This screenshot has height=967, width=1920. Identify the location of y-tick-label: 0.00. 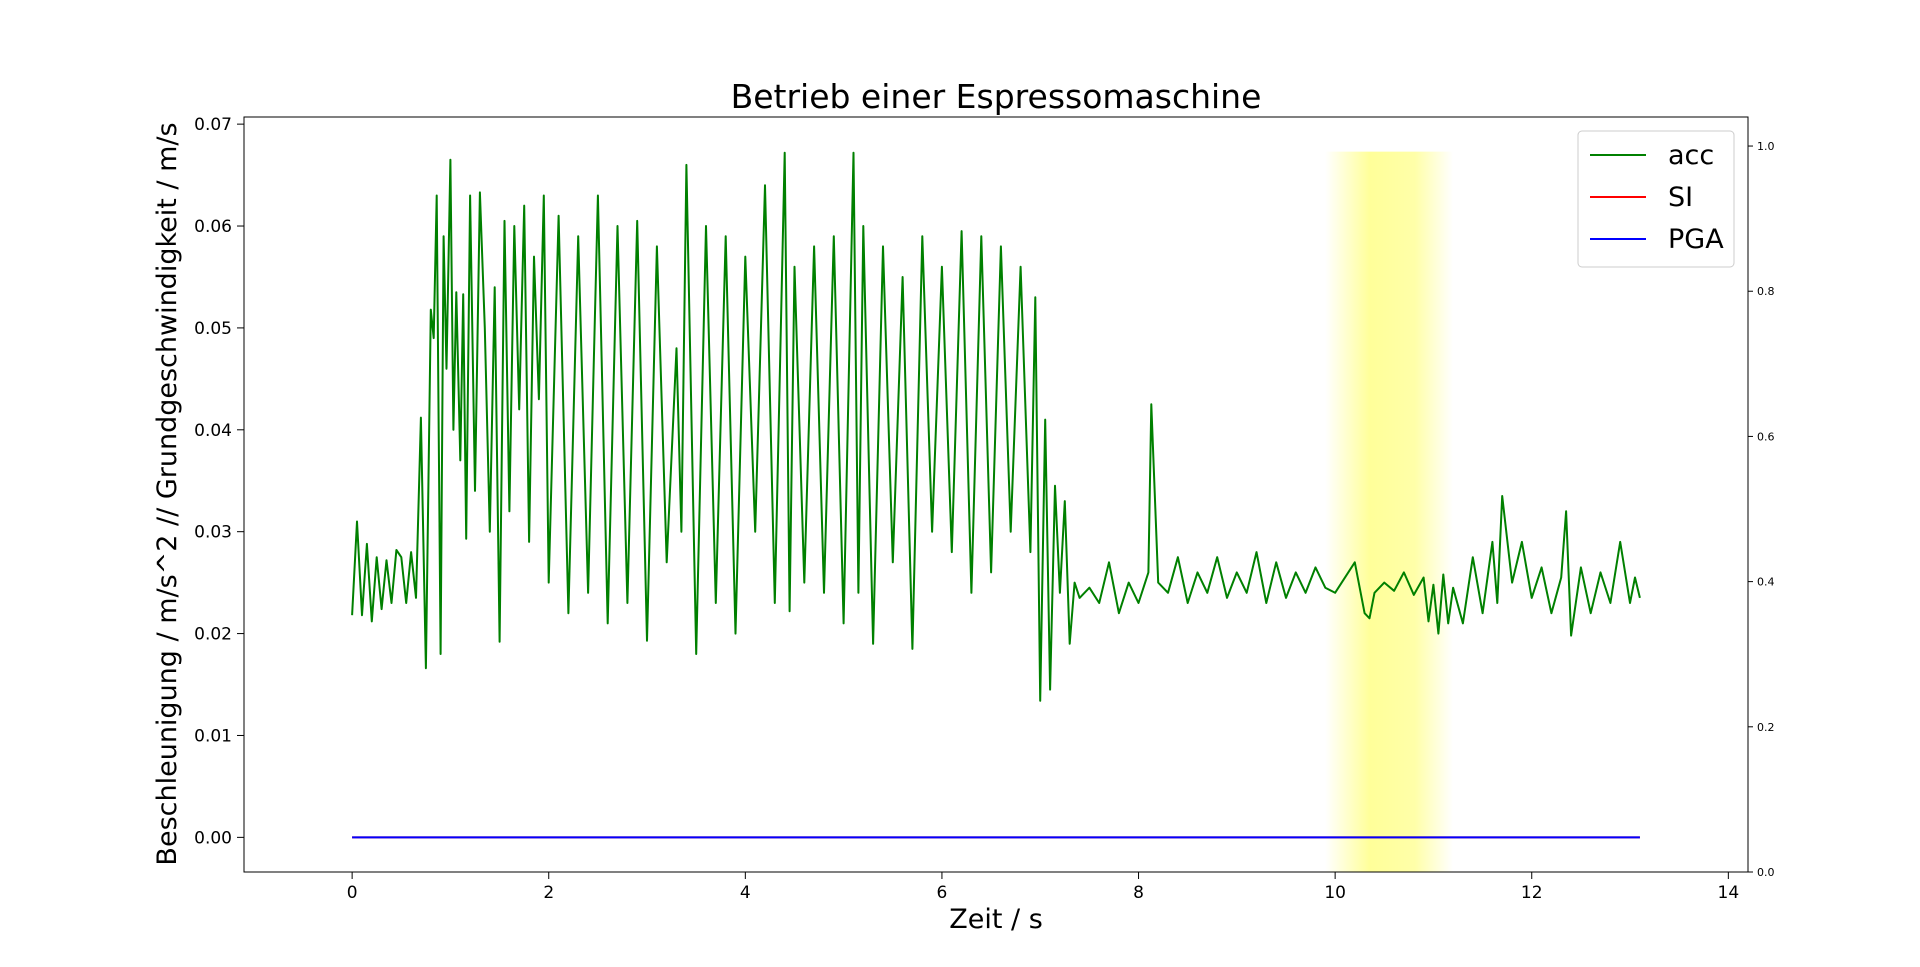
(213, 838).